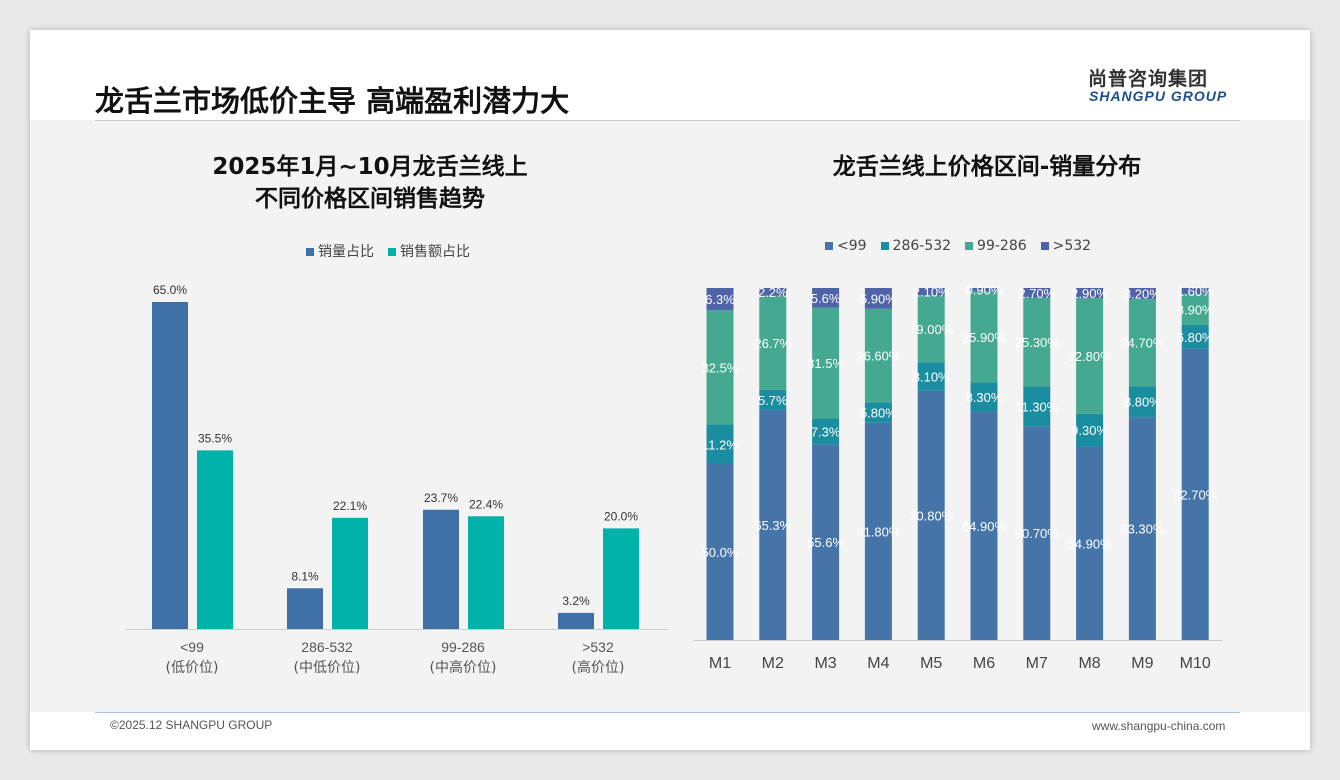  Describe the element at coordinates (1089, 663) in the screenshot. I see `x-tick-label: M8` at that location.